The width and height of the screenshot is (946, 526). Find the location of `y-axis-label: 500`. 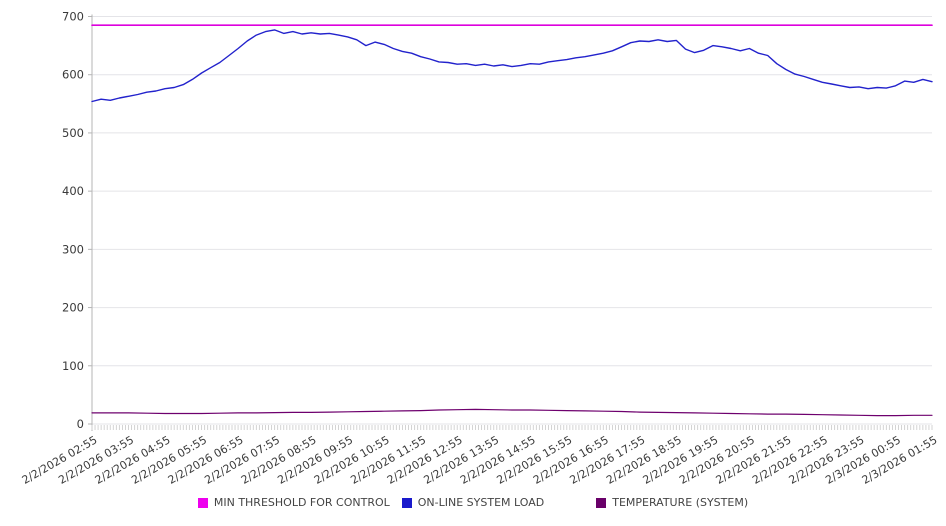

y-axis-label: 500 is located at coordinates (73, 133).